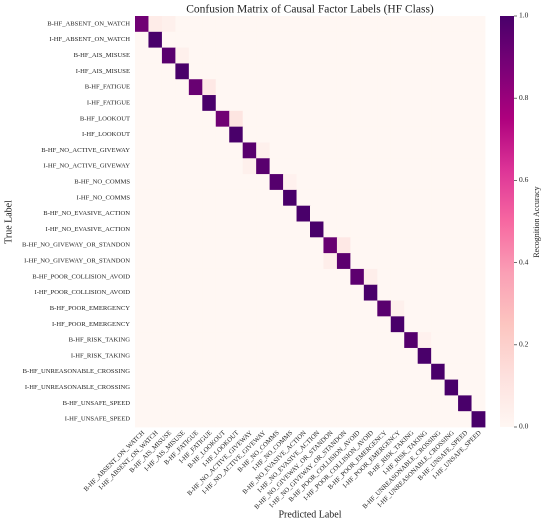 Image resolution: width=550 pixels, height=528 pixels. What do you see at coordinates (524, 15) in the screenshot?
I see `colorbar-tick-label: 1.0` at bounding box center [524, 15].